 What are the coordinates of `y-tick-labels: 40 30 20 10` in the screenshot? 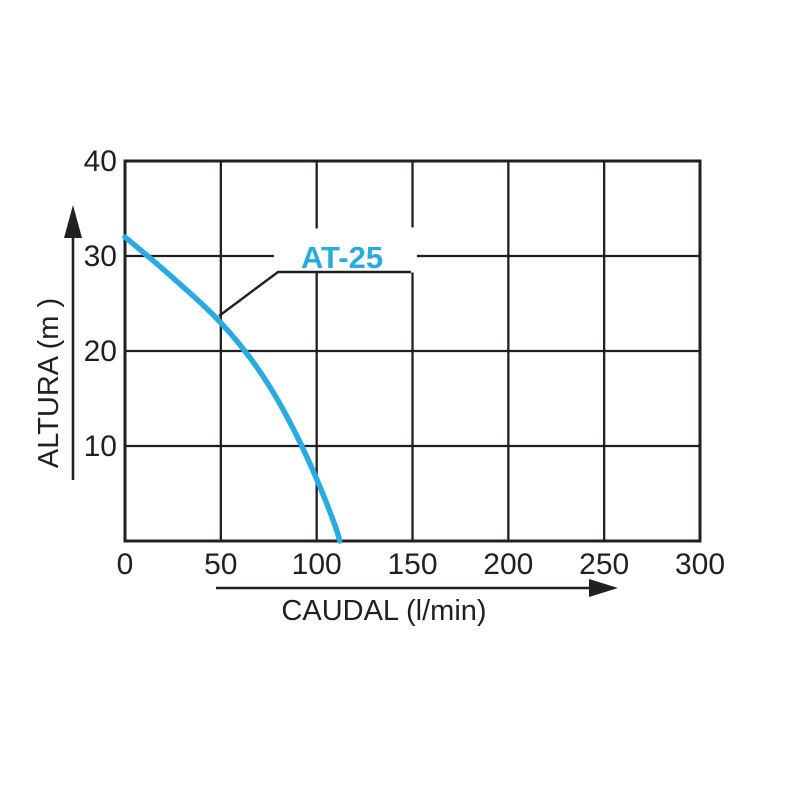 It's located at (100, 304).